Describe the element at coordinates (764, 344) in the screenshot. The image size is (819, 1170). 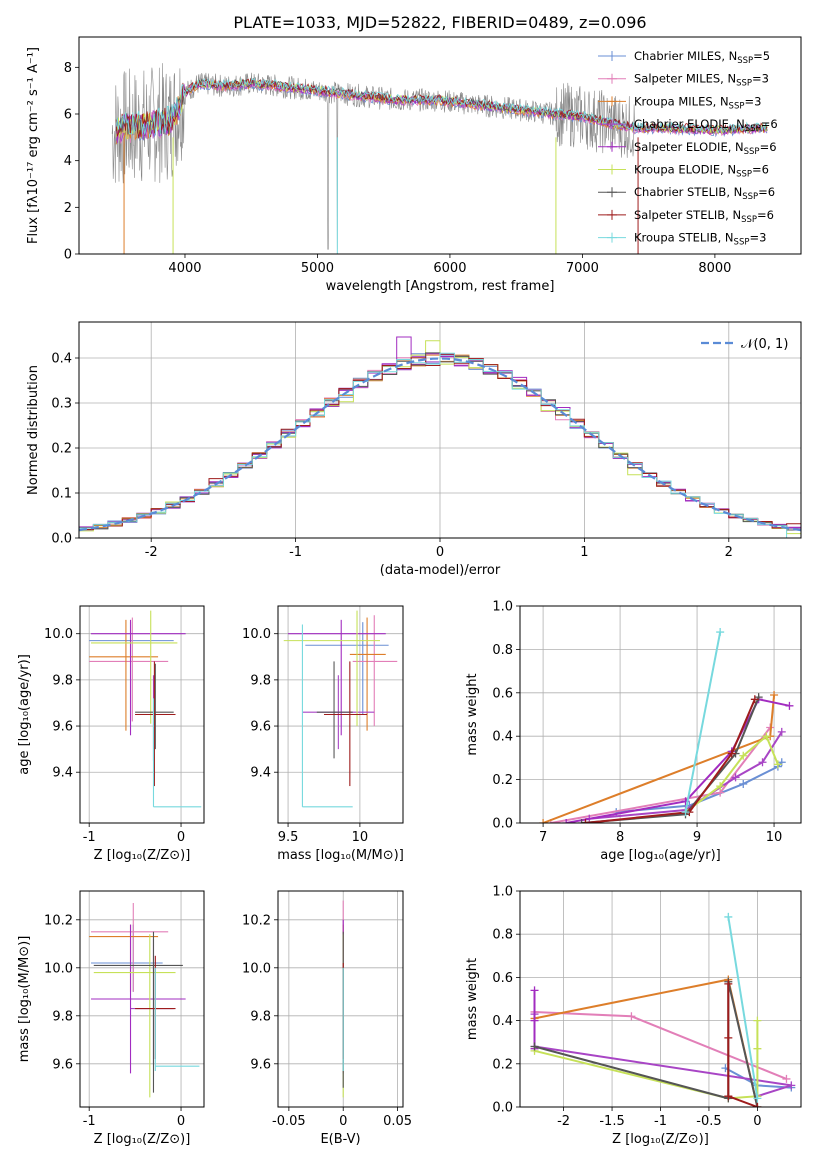
I see `legend-label: 𝒩(0, 1)` at that location.